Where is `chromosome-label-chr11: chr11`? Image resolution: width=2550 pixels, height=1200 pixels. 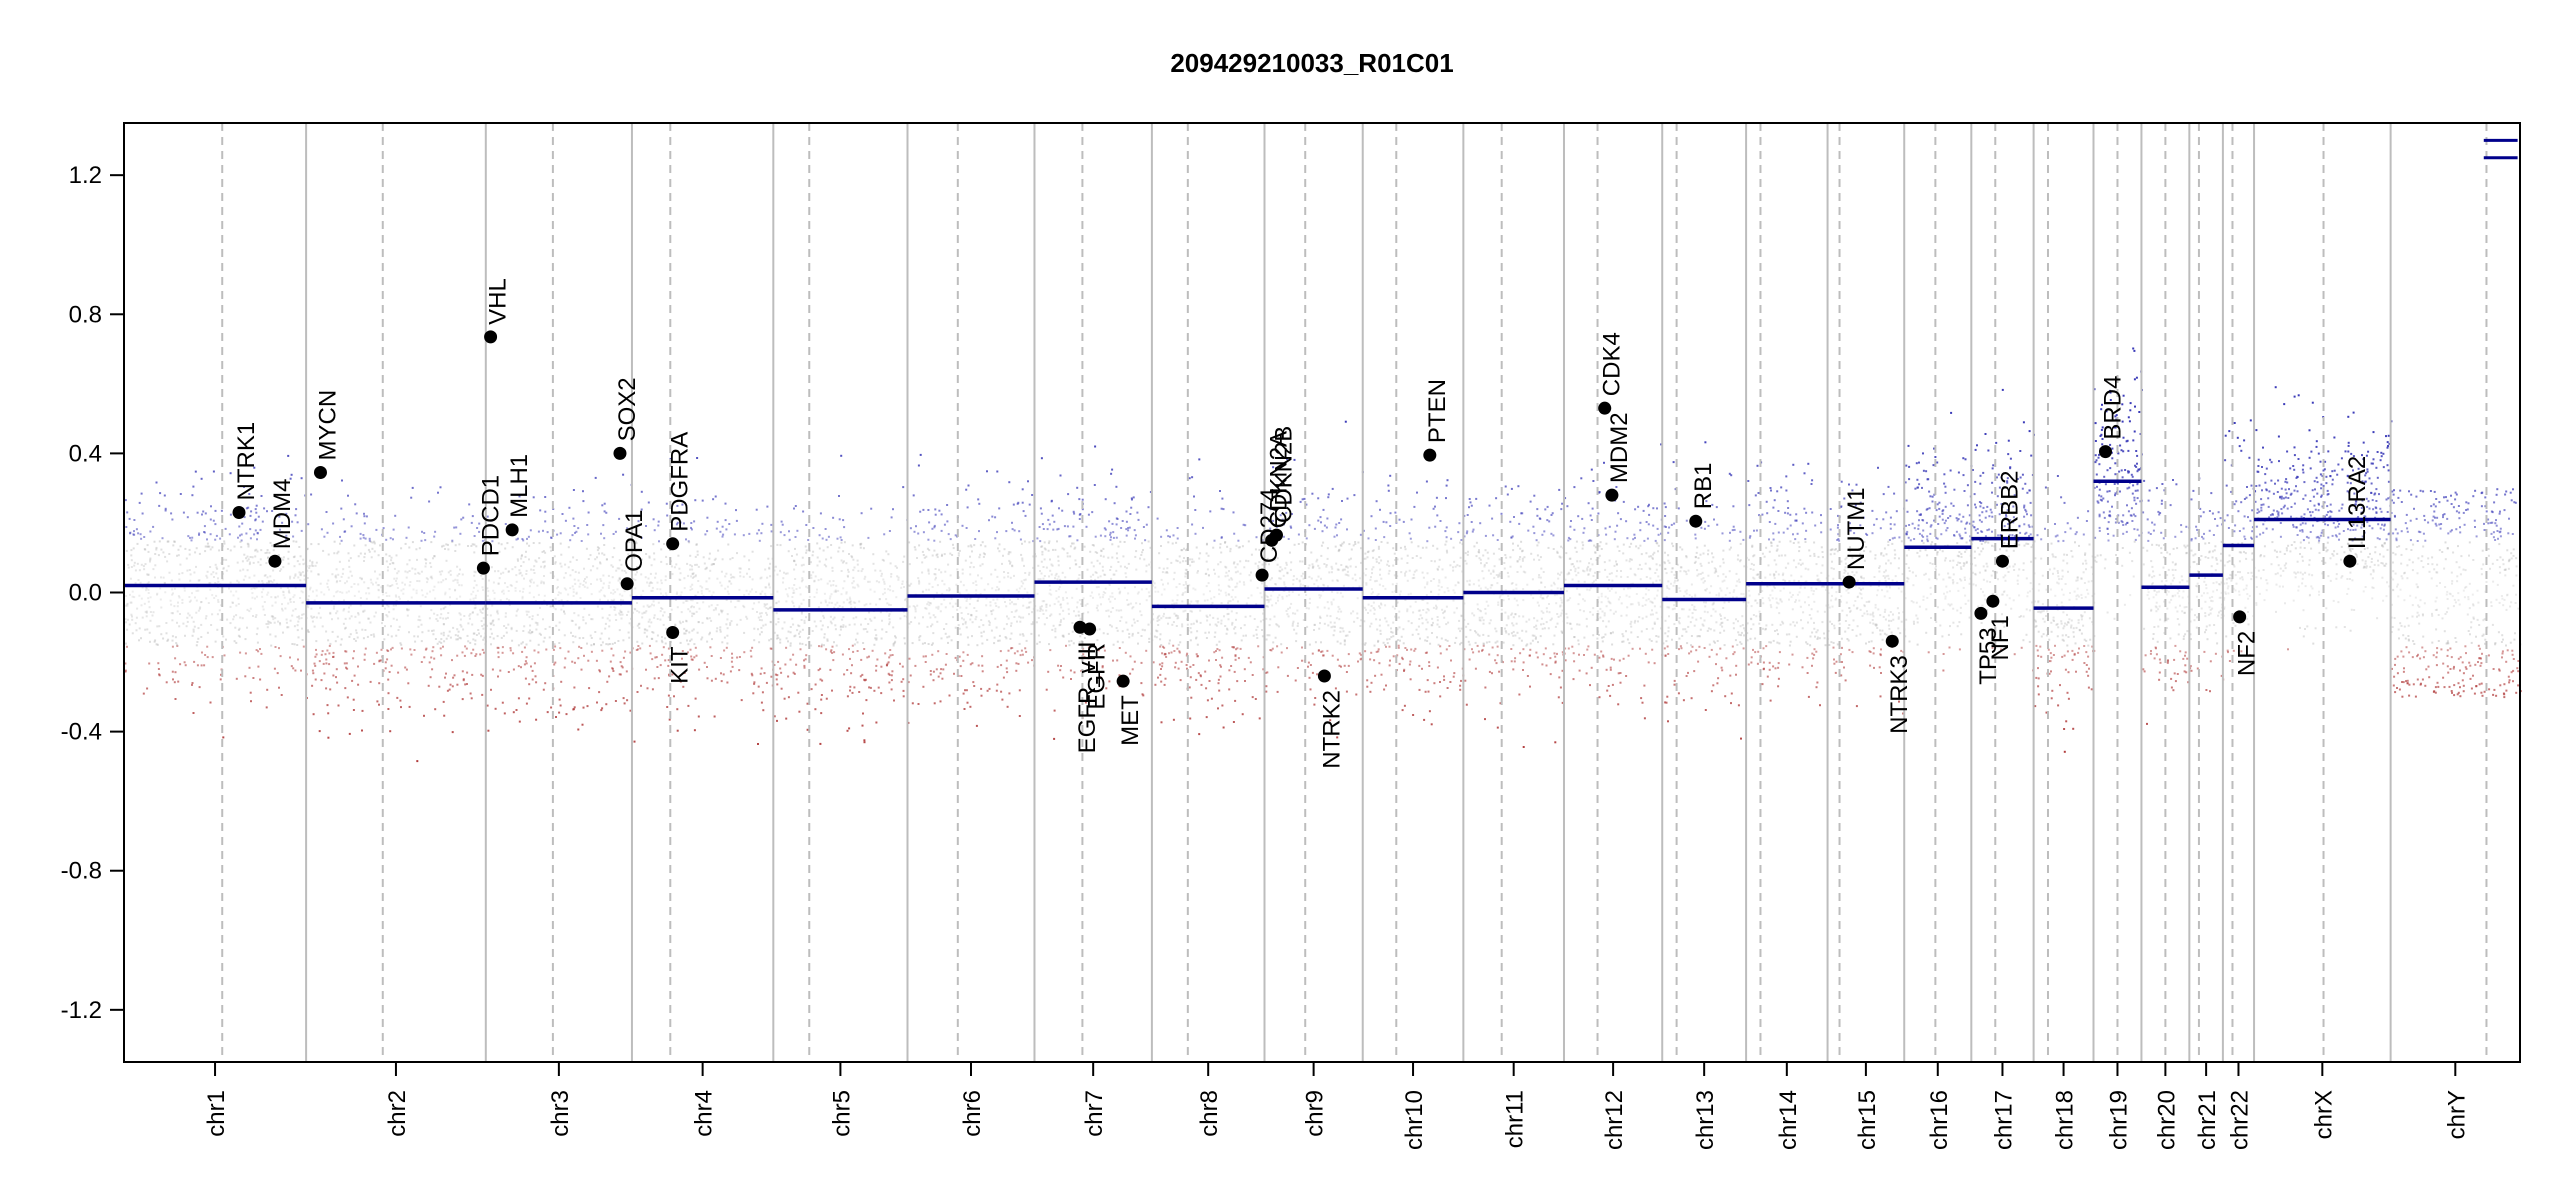 chromosome-label-chr11: chr11 is located at coordinates (1515, 1119).